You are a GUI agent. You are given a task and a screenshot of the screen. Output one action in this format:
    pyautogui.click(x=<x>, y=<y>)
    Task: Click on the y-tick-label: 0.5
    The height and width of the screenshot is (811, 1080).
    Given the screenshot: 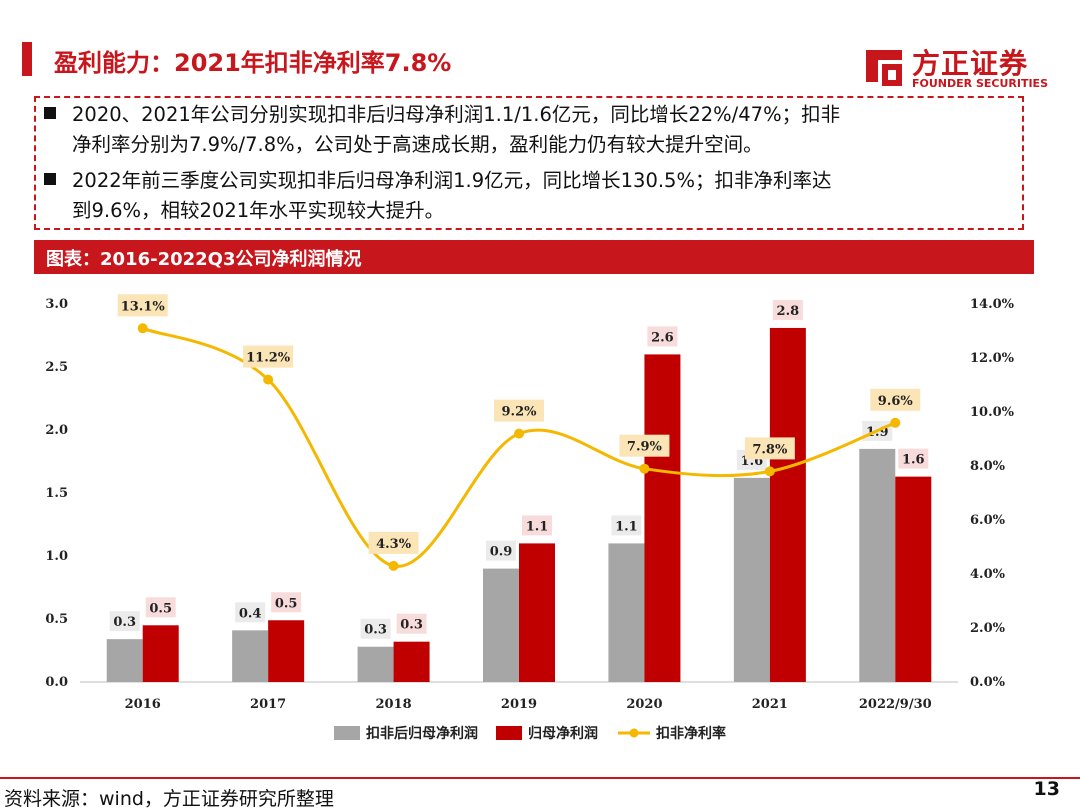 What is the action you would take?
    pyautogui.click(x=56, y=619)
    